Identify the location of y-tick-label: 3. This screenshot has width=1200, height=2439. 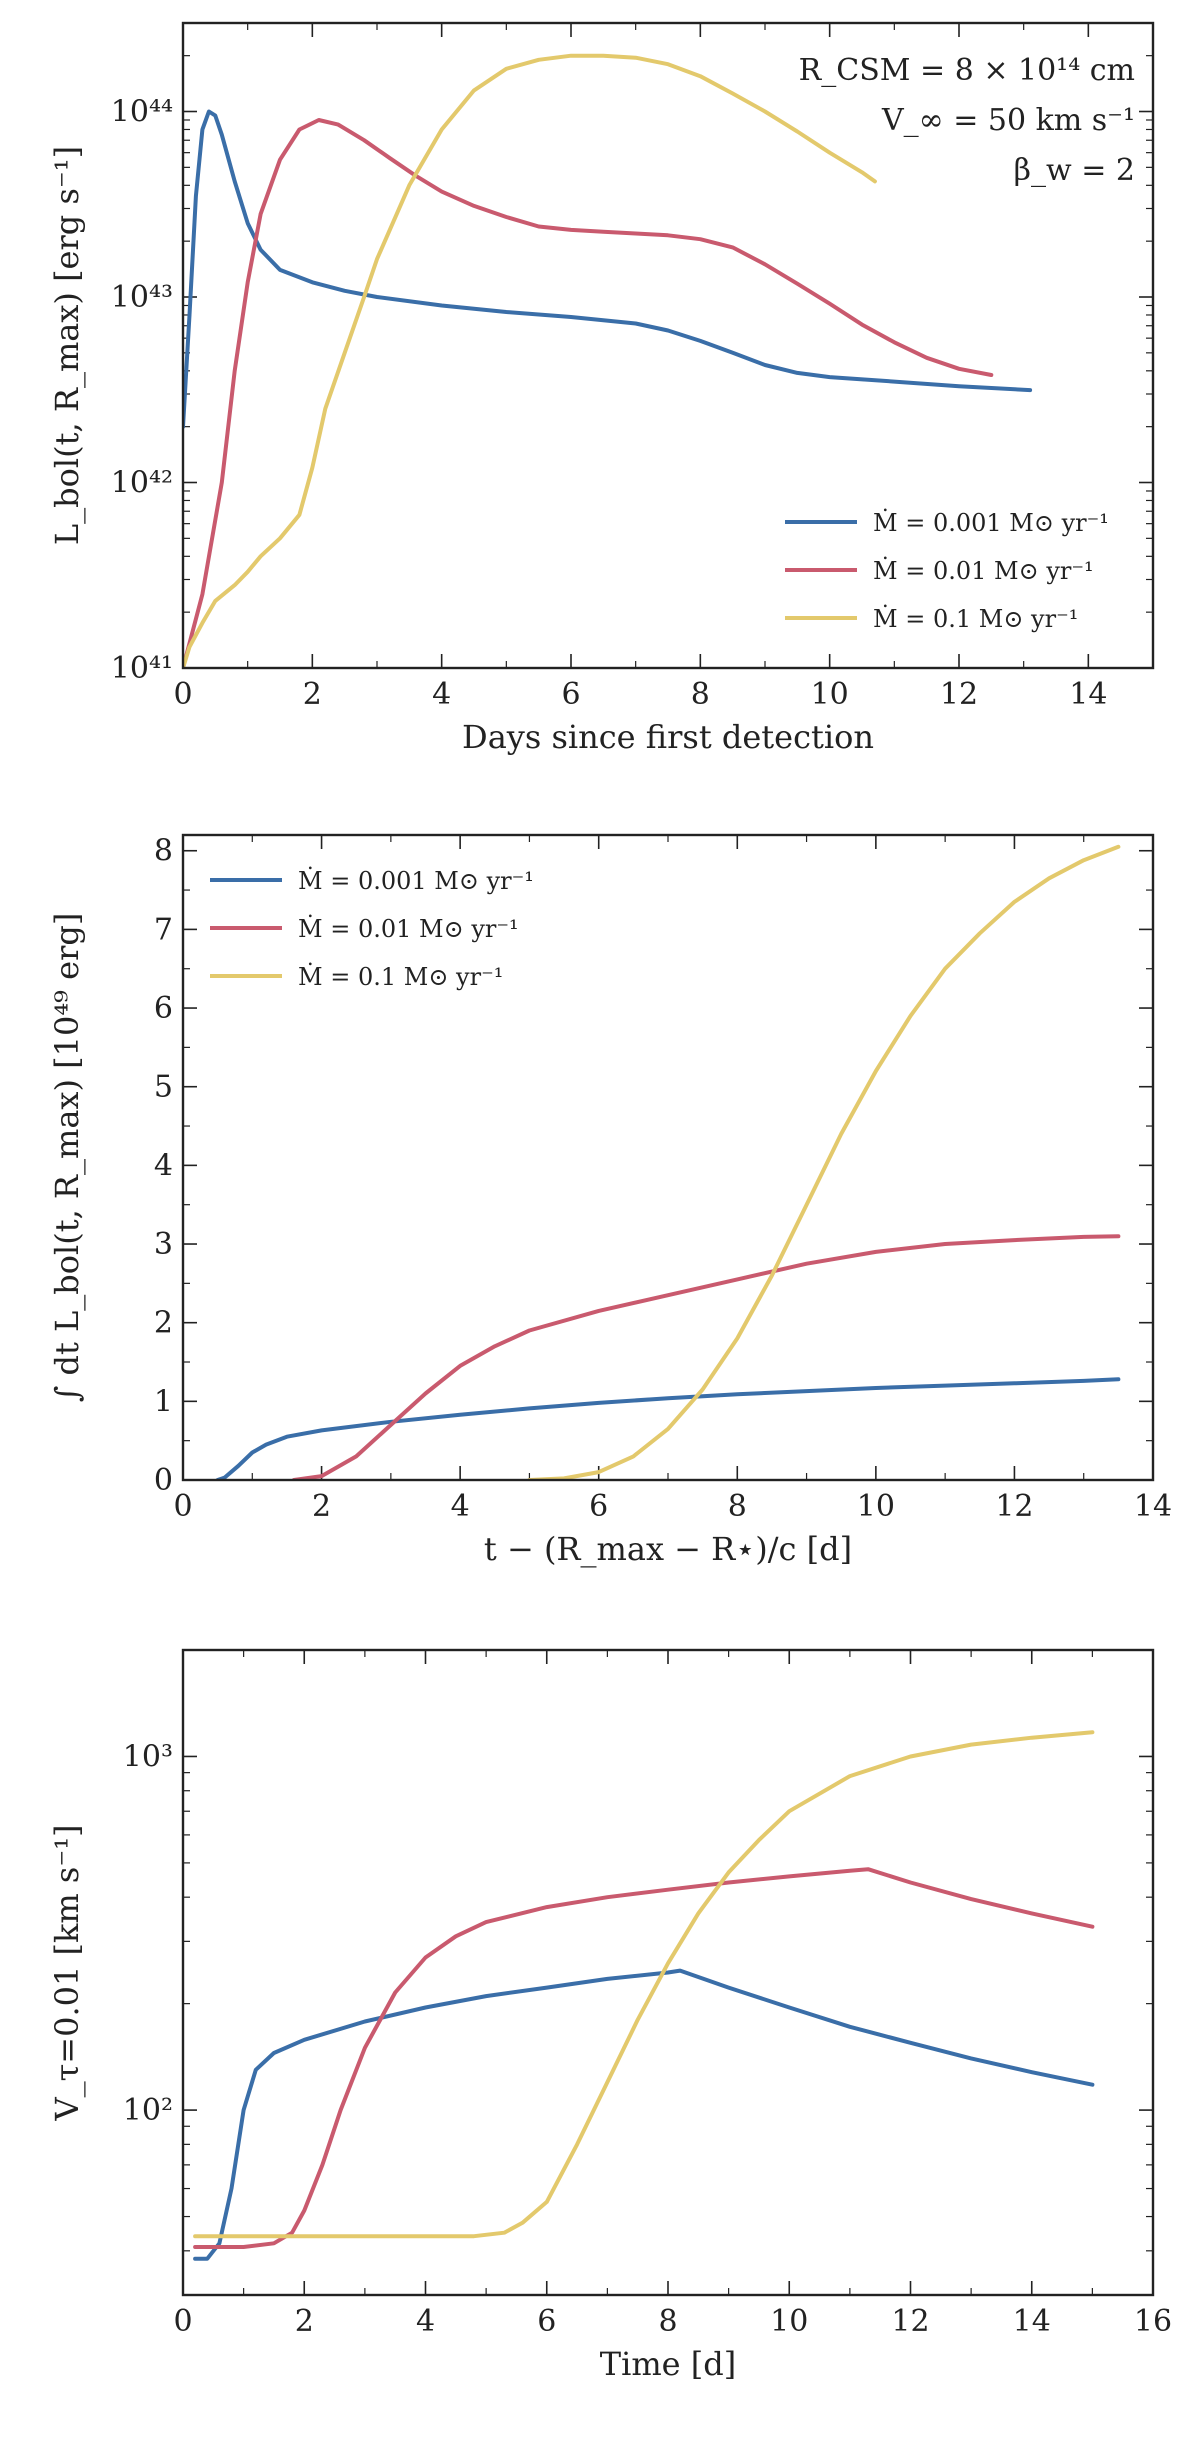
(163, 1244).